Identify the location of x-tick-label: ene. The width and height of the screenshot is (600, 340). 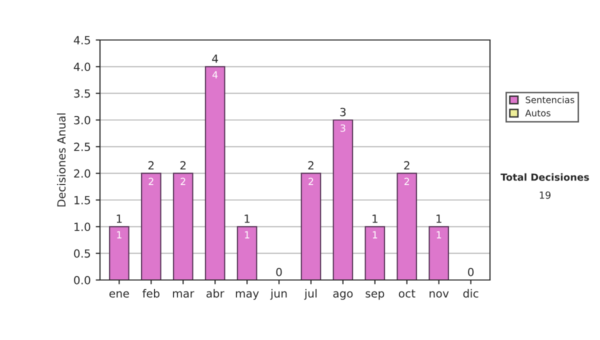
(119, 294).